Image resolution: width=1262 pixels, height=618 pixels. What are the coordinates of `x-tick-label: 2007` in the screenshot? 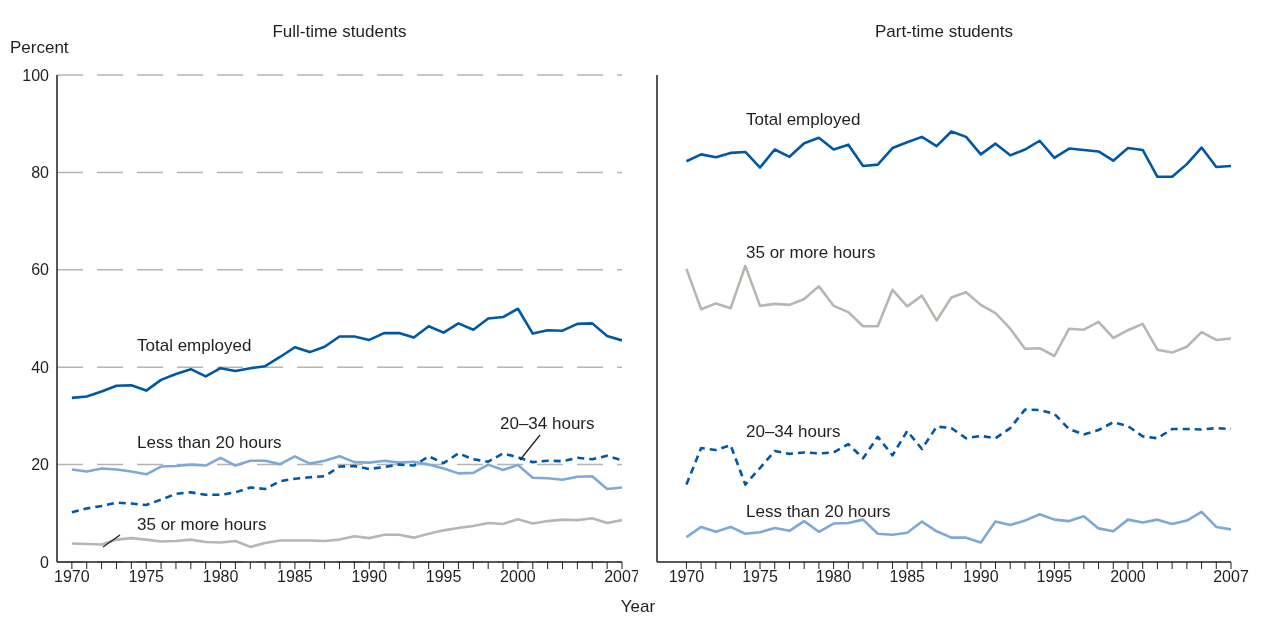 It's located at (1231, 577).